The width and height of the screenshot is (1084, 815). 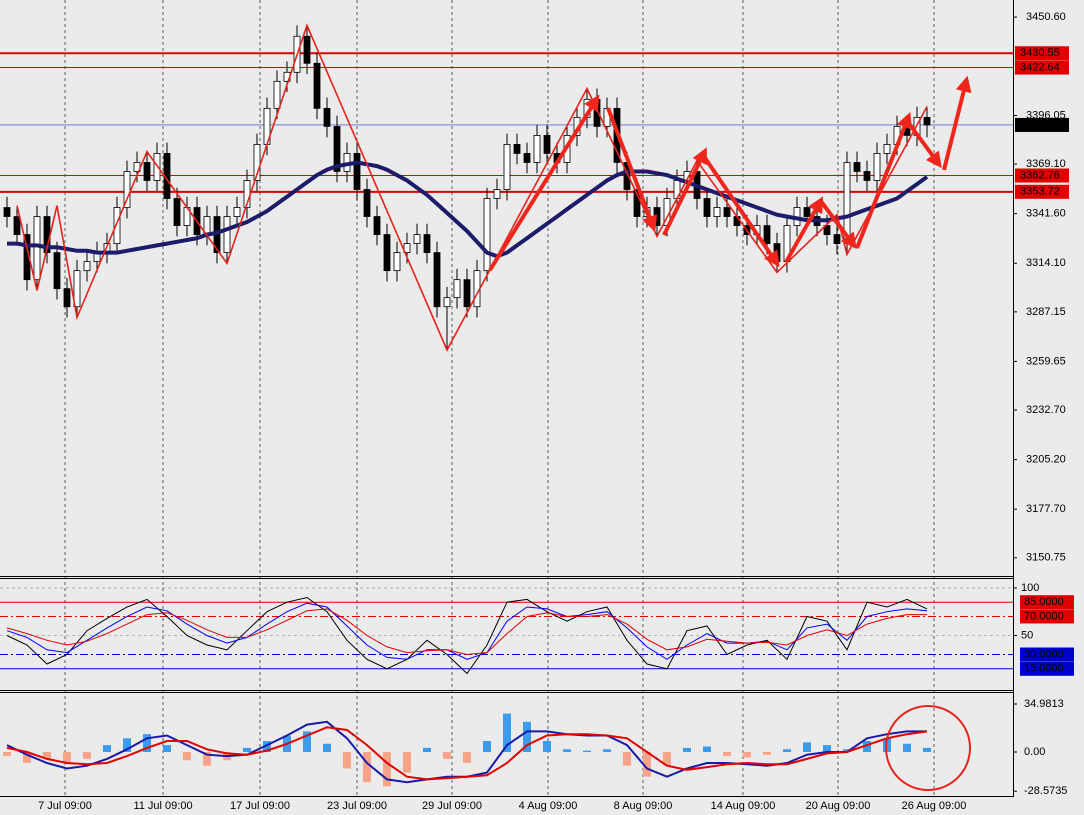 What do you see at coordinates (1046, 460) in the screenshot?
I see `y-tick-label: 3205.20` at bounding box center [1046, 460].